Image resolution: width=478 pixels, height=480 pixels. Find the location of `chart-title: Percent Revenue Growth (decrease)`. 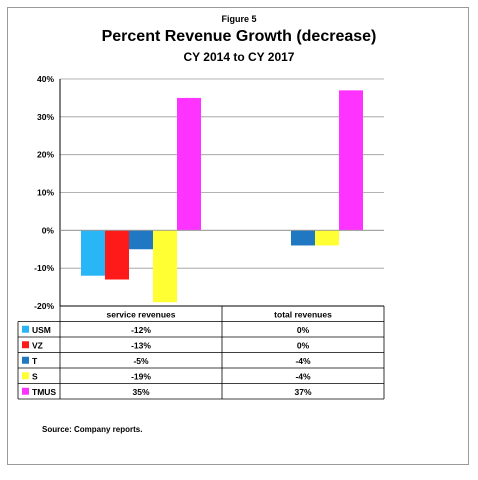

chart-title: Percent Revenue Growth (decrease) is located at coordinates (239, 36).